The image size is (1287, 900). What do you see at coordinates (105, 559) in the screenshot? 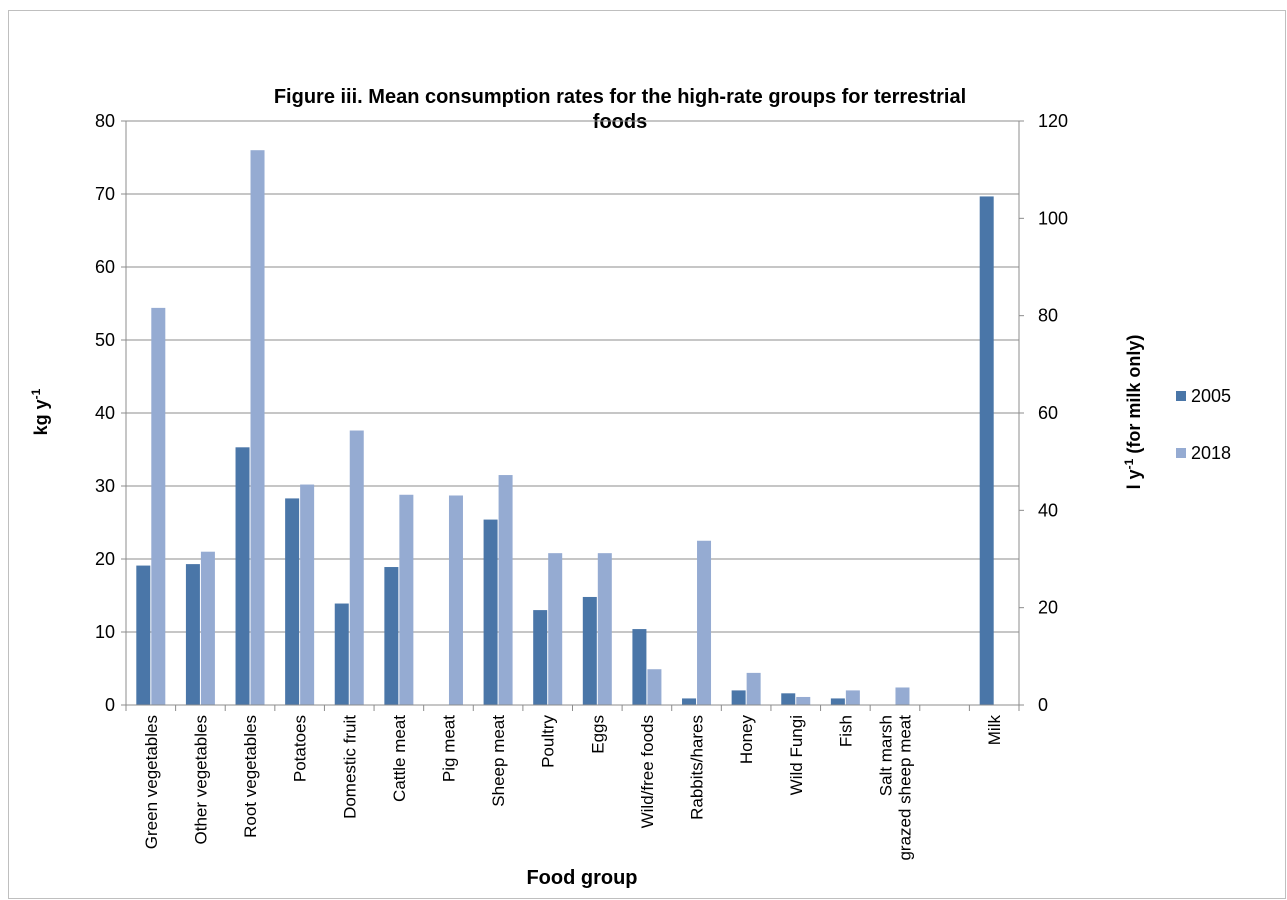
I see `y-tick-label: 20` at bounding box center [105, 559].